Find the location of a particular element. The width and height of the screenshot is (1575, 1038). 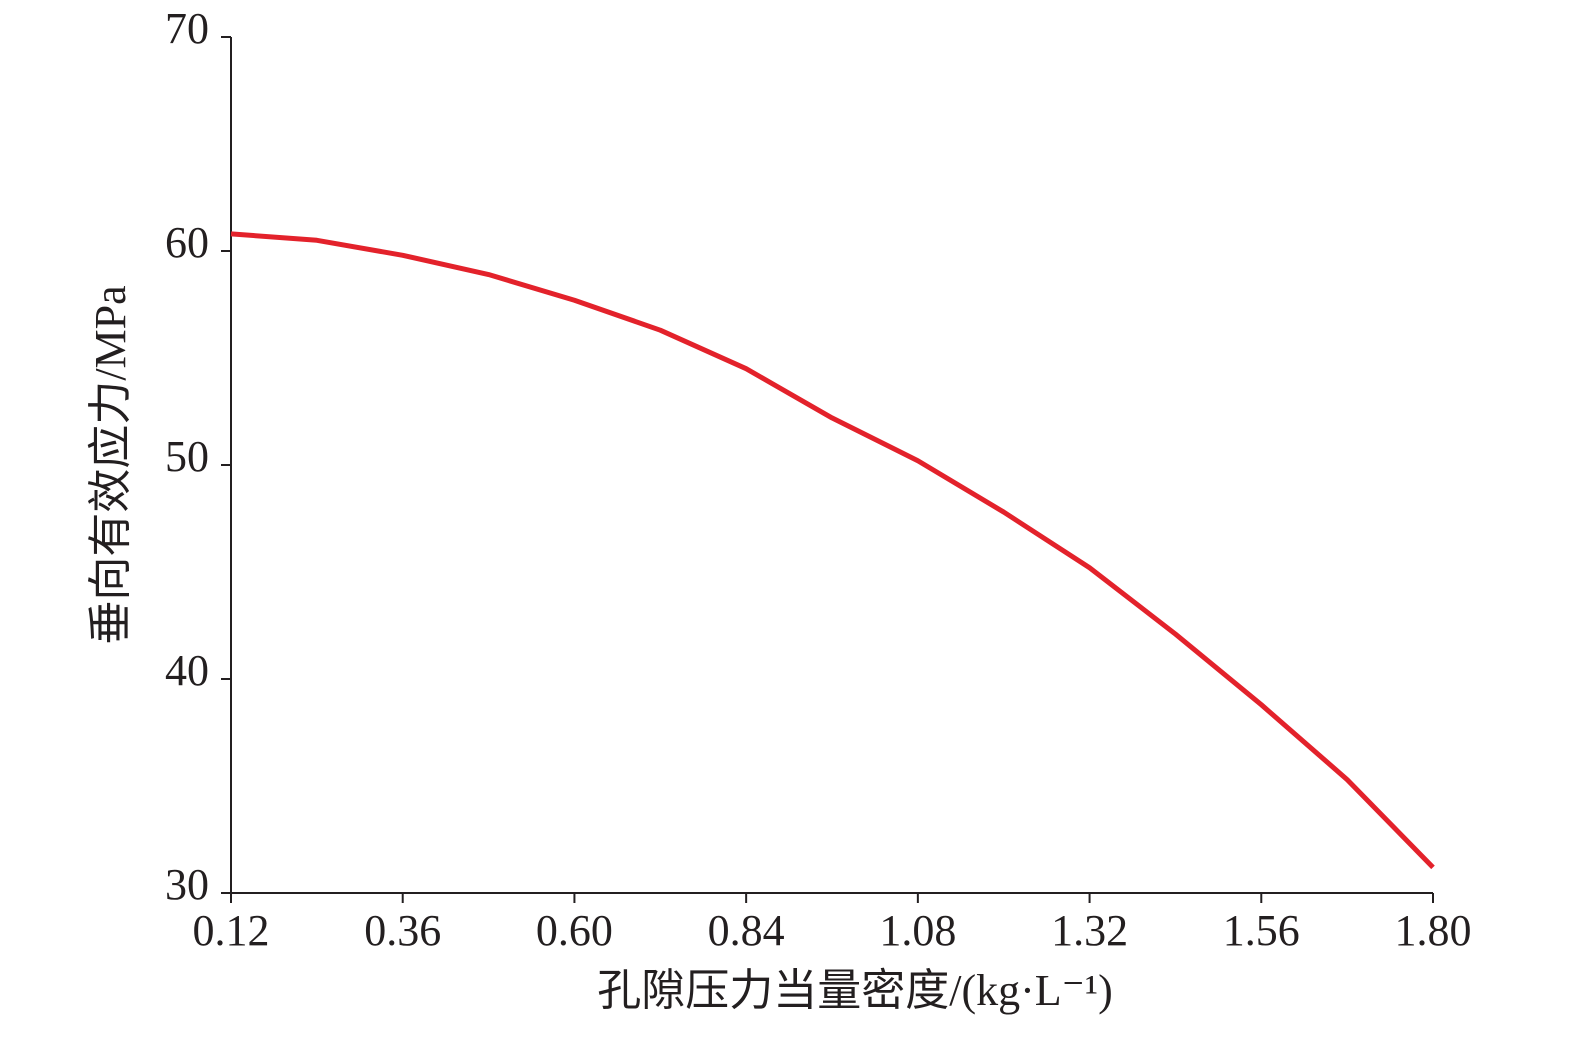

y-tick-label: 30 is located at coordinates (187, 884).